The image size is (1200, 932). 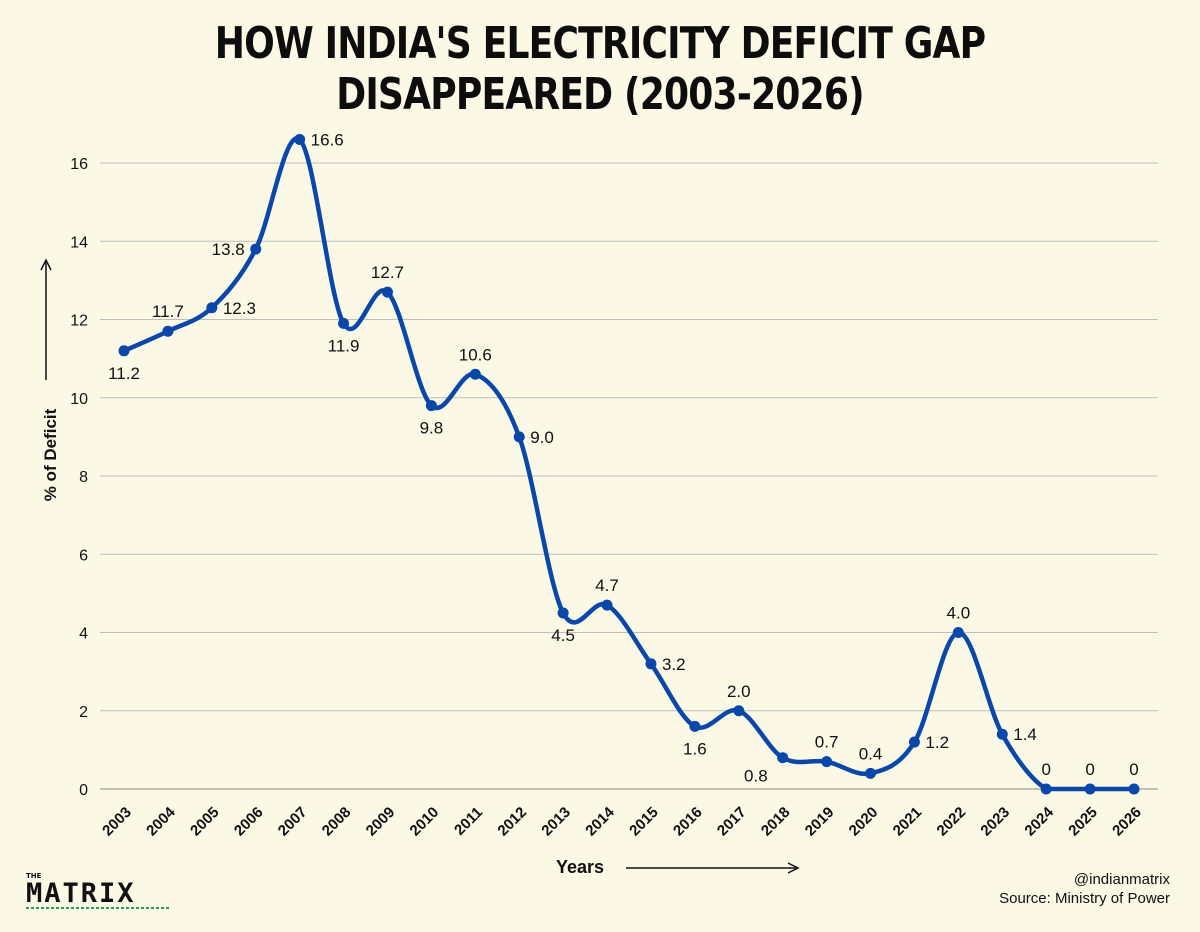 I want to click on x-tick-label: 2010, so click(x=425, y=822).